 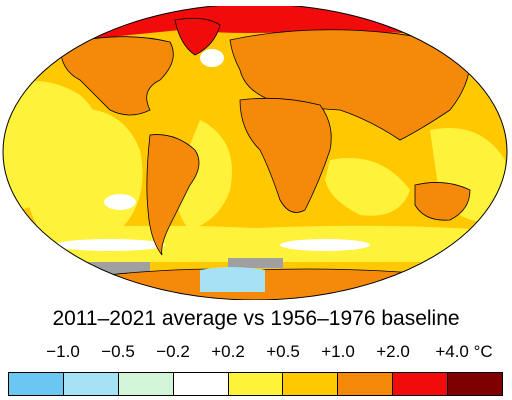 I want to click on legend-tick-label: +0.5, so click(x=283, y=351).